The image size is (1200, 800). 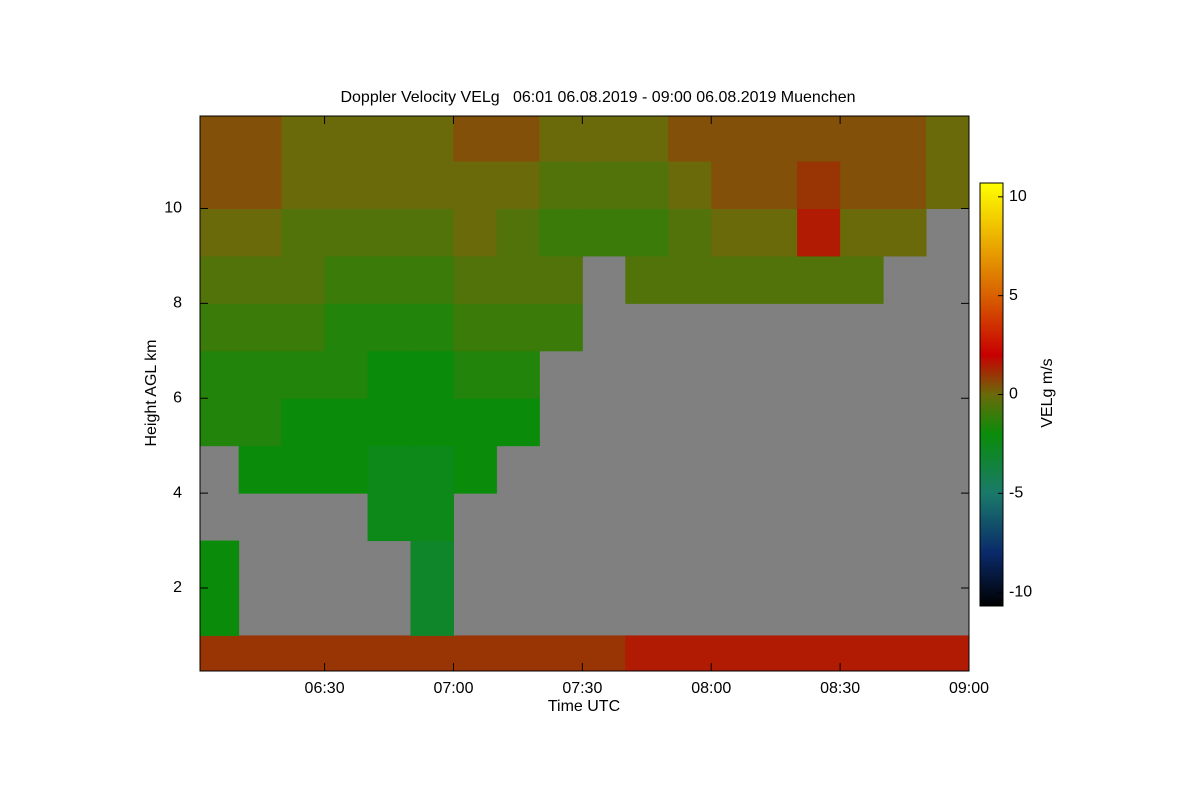 I want to click on y-tick-label: 10, so click(x=173, y=208).